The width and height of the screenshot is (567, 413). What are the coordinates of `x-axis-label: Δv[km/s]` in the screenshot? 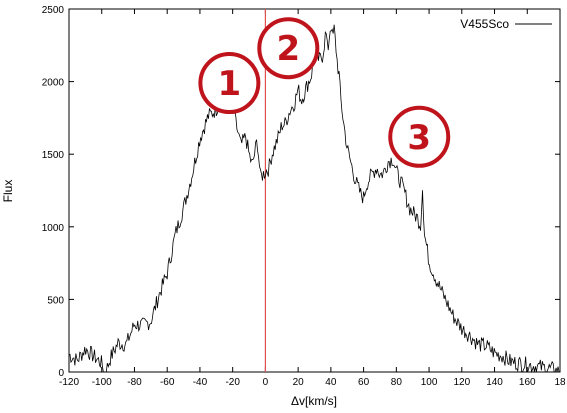 It's located at (314, 401).